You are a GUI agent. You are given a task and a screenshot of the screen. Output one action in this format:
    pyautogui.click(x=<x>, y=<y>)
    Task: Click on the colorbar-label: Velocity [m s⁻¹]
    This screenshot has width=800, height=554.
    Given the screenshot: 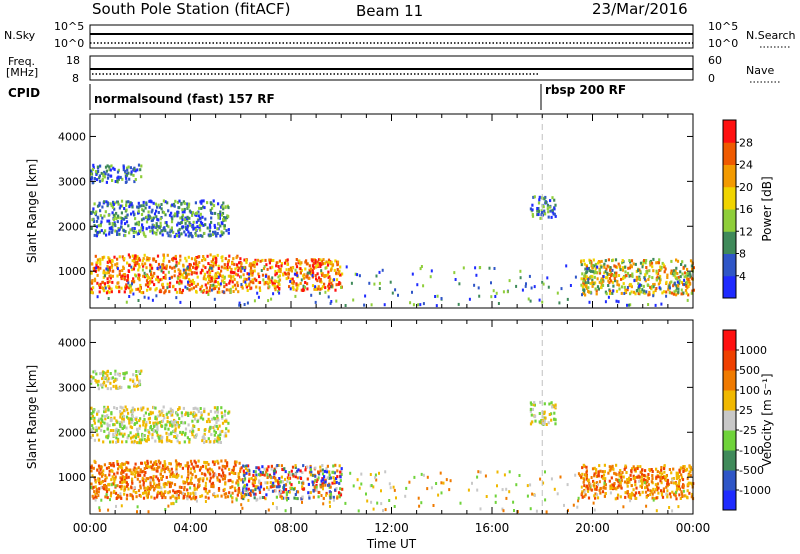 What is the action you would take?
    pyautogui.click(x=767, y=419)
    